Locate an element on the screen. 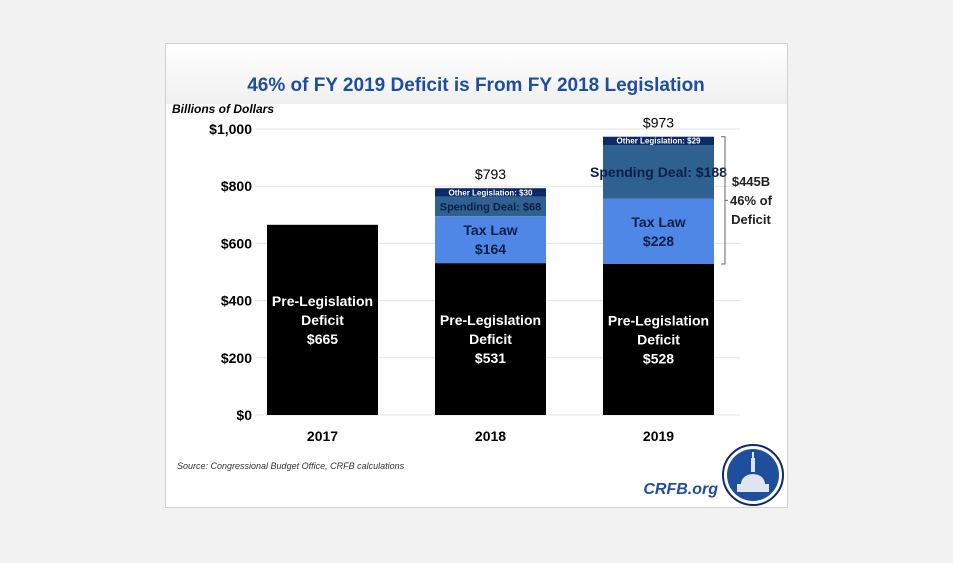 This screenshot has width=953, height=563. data-label: Other Legislation: $30 is located at coordinates (490, 192).